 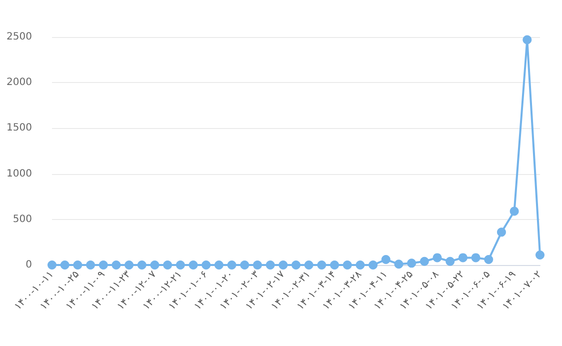 What do you see at coordinates (22, 219) in the screenshot?
I see `y-tick-label: 500` at bounding box center [22, 219].